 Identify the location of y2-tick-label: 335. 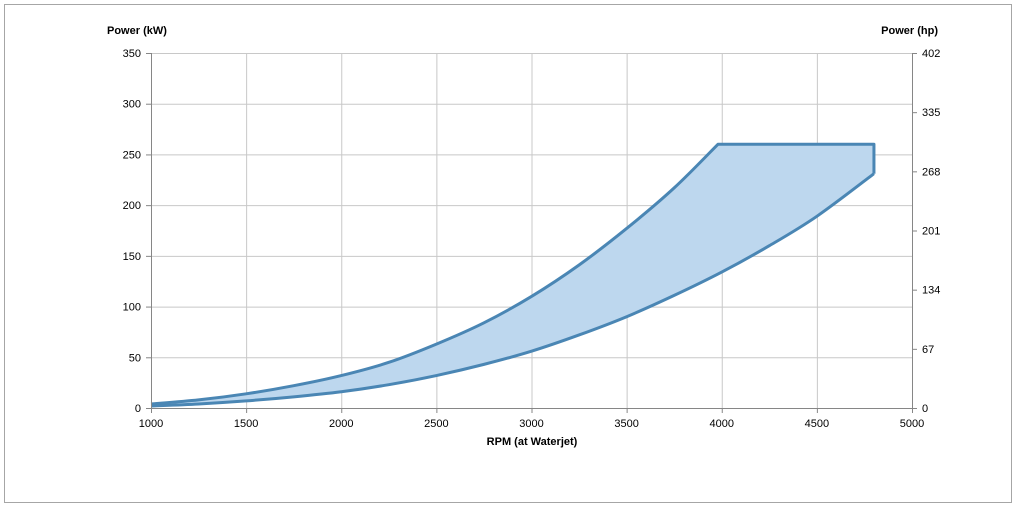
(931, 113).